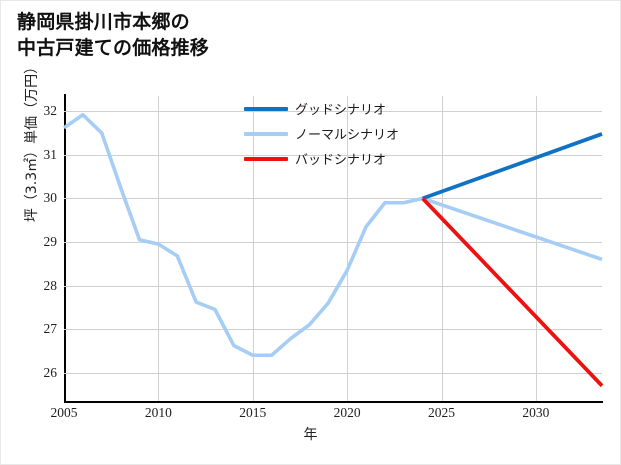 This screenshot has width=621, height=465. I want to click on y-axis-line, so click(65, 248).